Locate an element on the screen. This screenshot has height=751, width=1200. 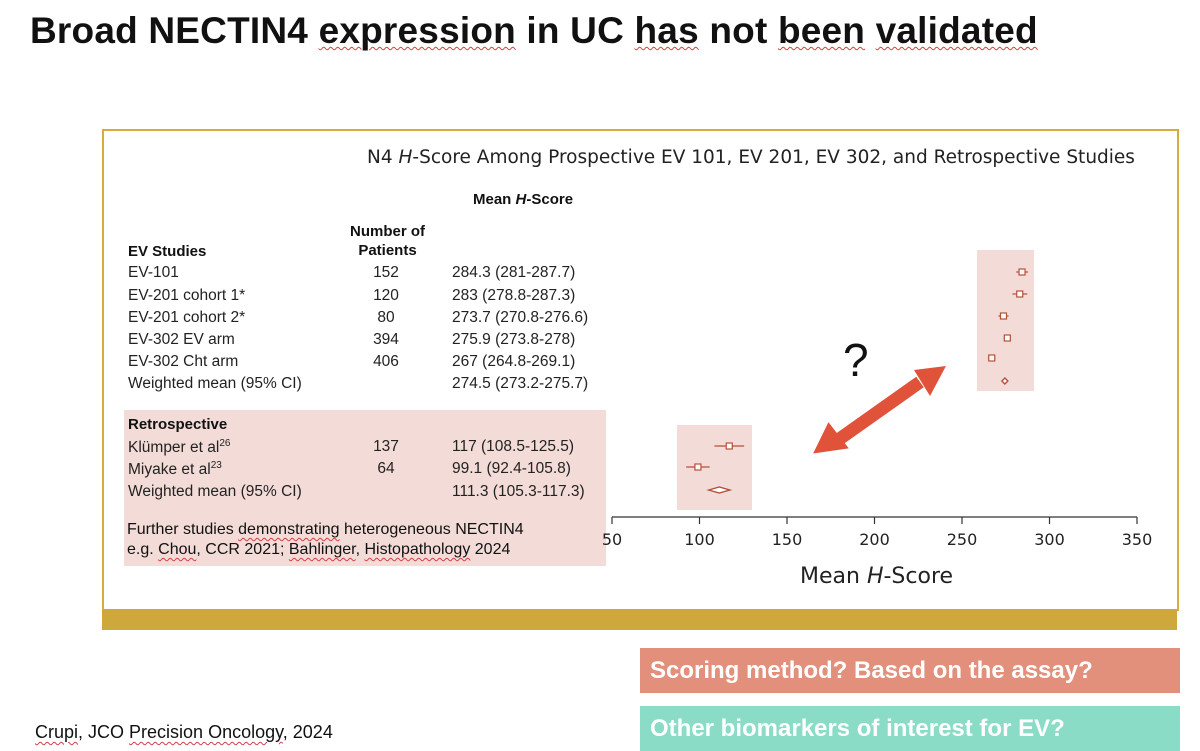
citation-part: Crupi is located at coordinates (57, 732).